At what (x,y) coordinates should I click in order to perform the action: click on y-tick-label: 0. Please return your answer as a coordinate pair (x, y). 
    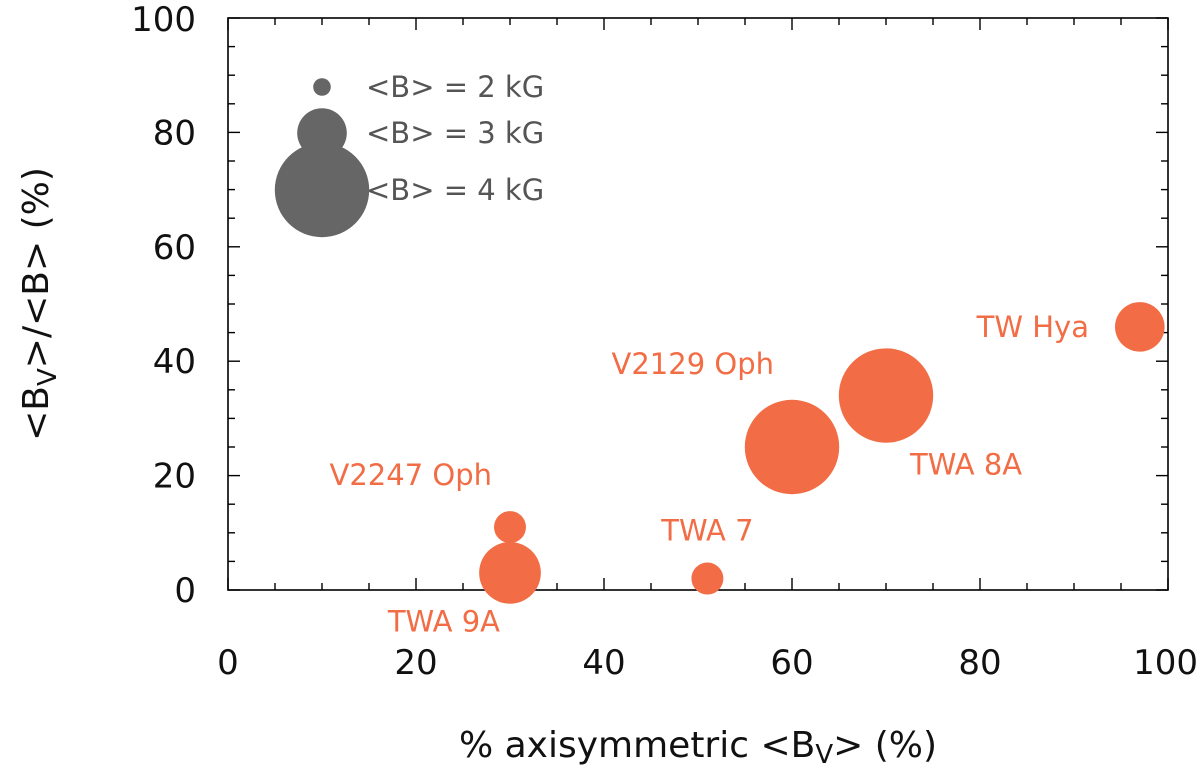
    Looking at the image, I should click on (185, 591).